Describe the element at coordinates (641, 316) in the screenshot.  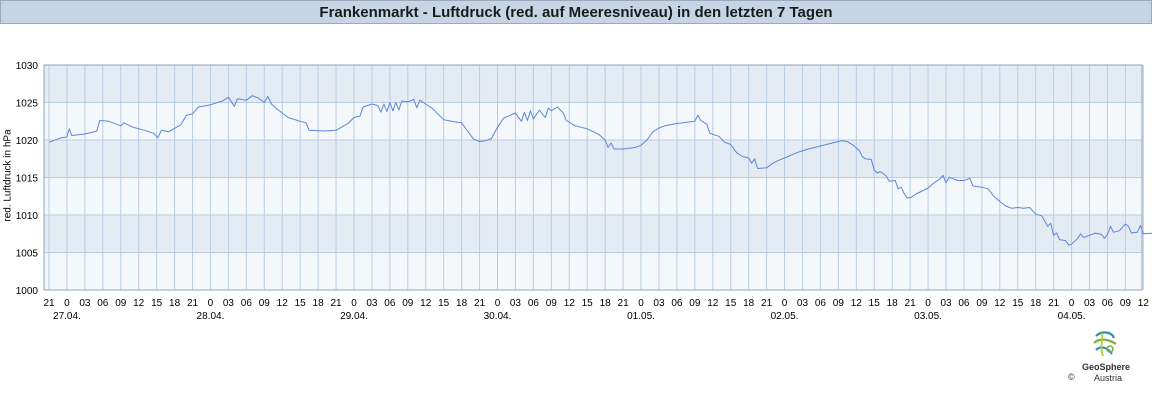
I see `x-date-label: 01.05.` at that location.